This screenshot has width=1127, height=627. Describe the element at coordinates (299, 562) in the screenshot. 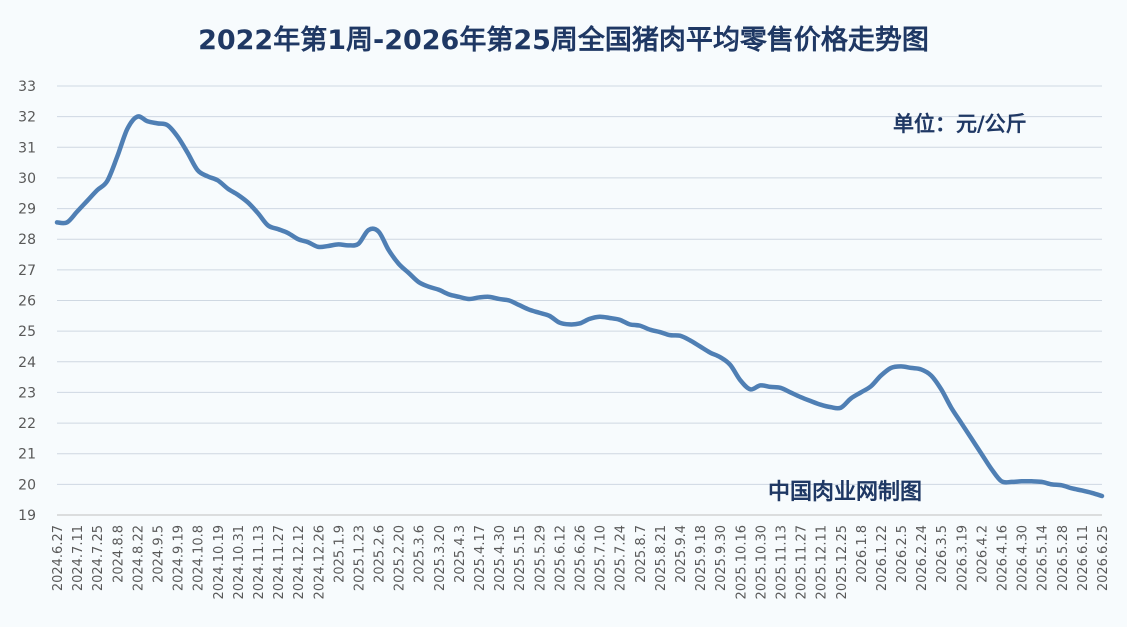

I see `x-tick-label: 2024.12.12` at that location.